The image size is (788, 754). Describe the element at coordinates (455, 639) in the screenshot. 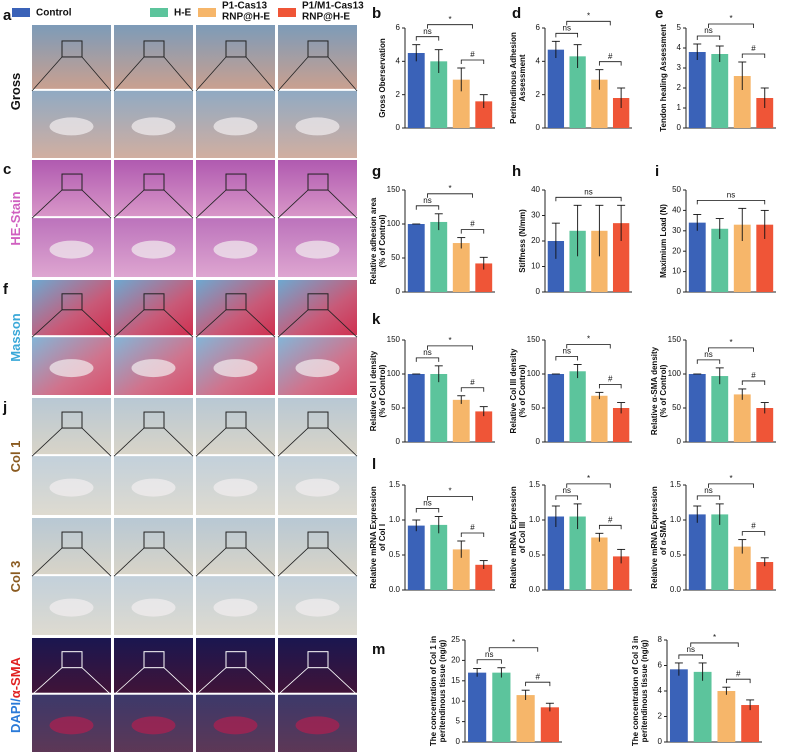

I see `y-tick-label: 25` at that location.